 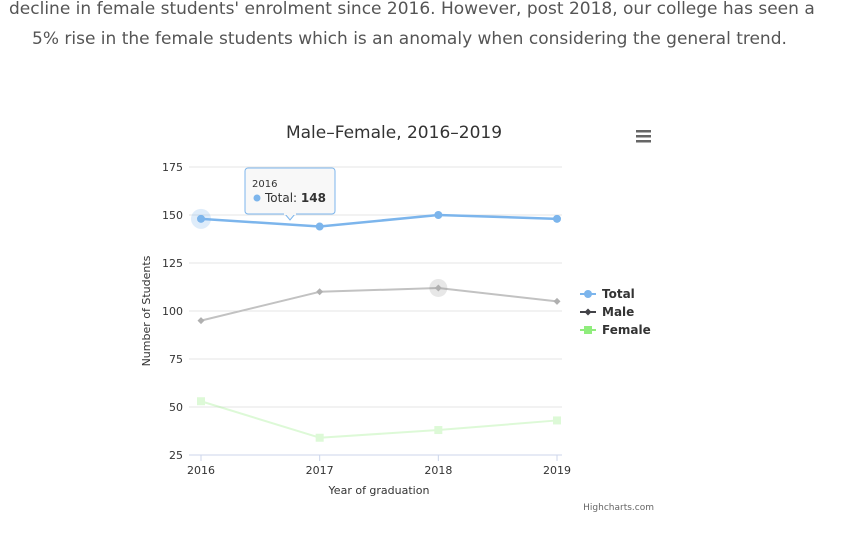 I want to click on series-male, so click(x=379, y=301).